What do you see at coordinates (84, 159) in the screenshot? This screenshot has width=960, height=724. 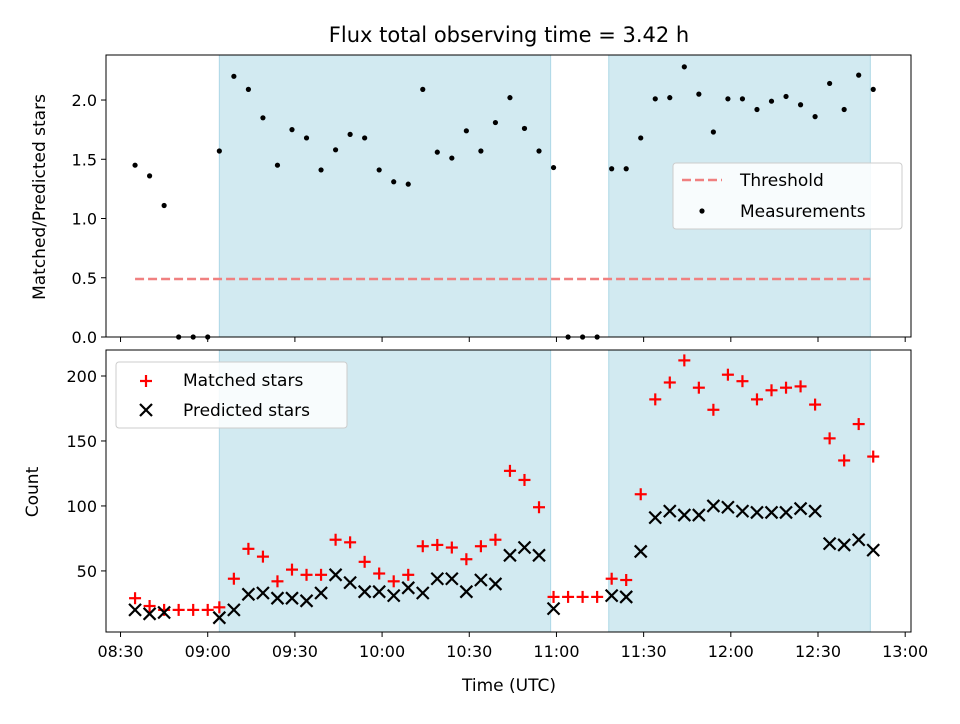 I see `top-y-tick-label: 1.5` at bounding box center [84, 159].